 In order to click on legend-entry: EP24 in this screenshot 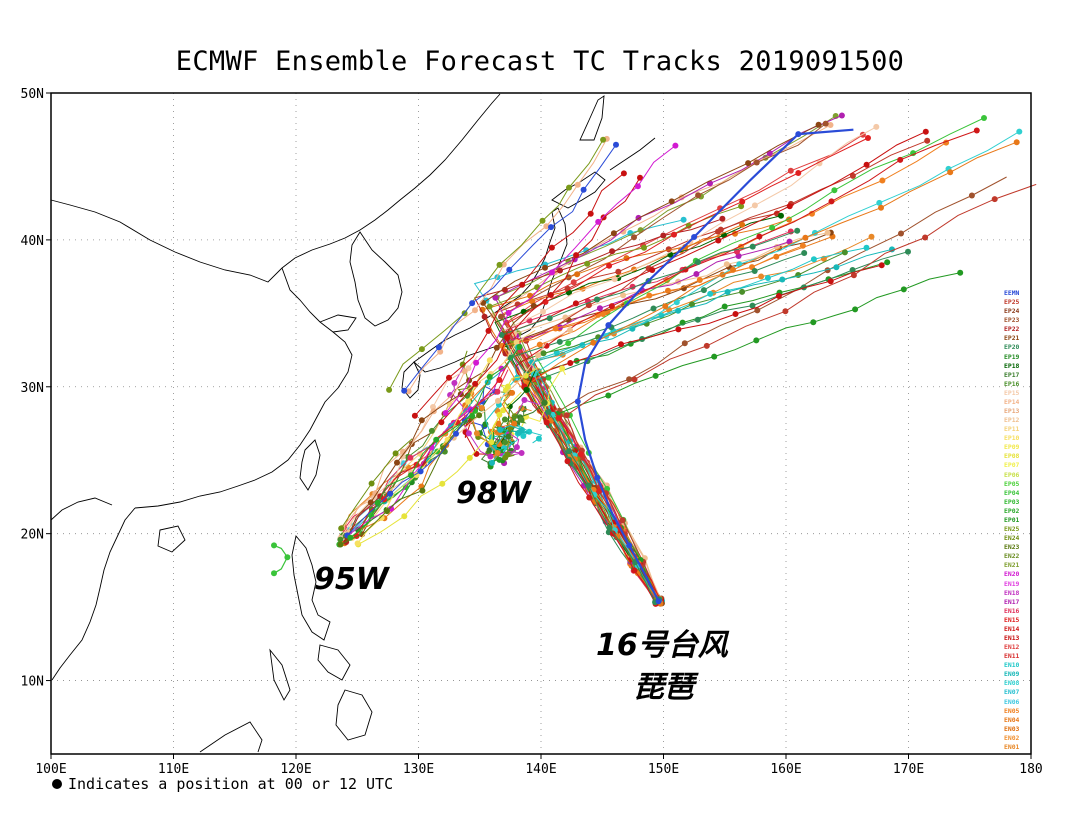, I will do `click(1012, 311)`.